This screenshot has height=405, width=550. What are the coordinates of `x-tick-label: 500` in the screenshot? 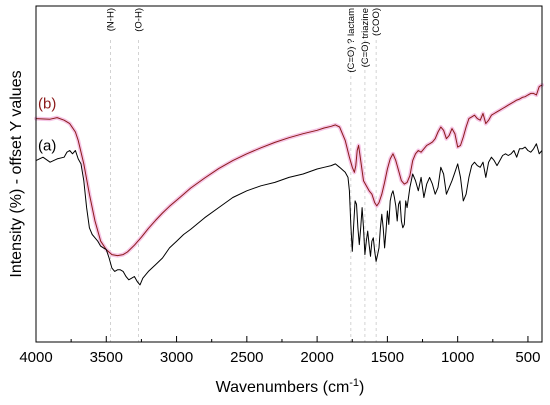 It's located at (527, 357).